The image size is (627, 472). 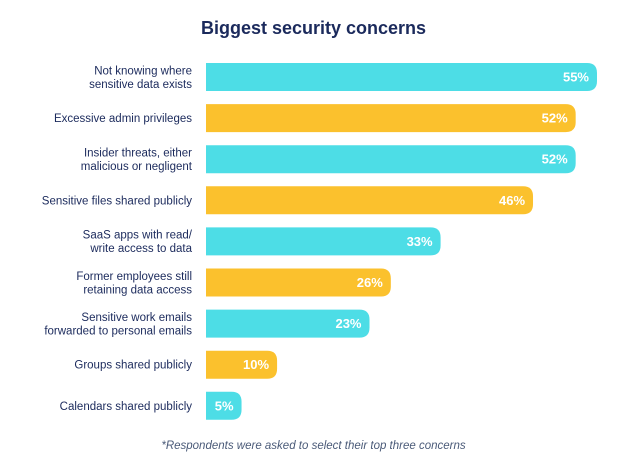 I want to click on category-label-8: Groups shared publicly, so click(x=133, y=366).